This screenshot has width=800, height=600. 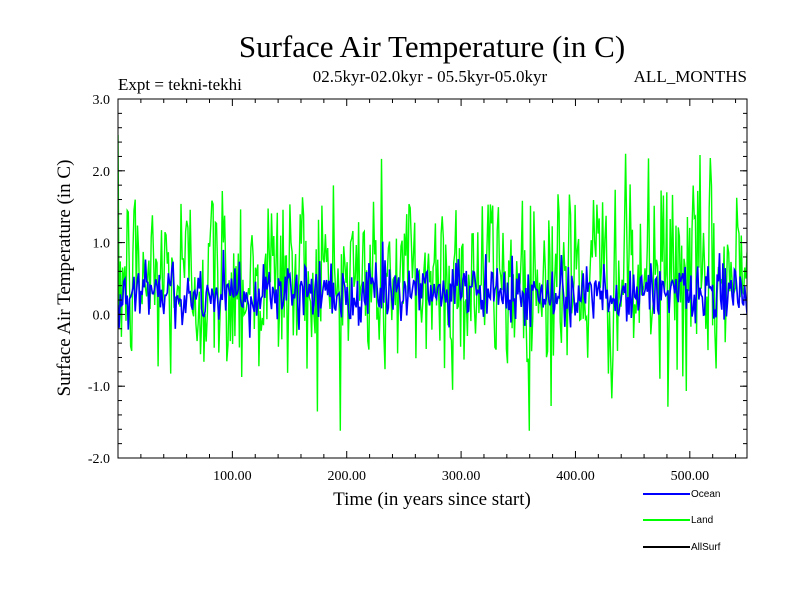 What do you see at coordinates (99, 459) in the screenshot?
I see `y-tick-label: -2.0` at bounding box center [99, 459].